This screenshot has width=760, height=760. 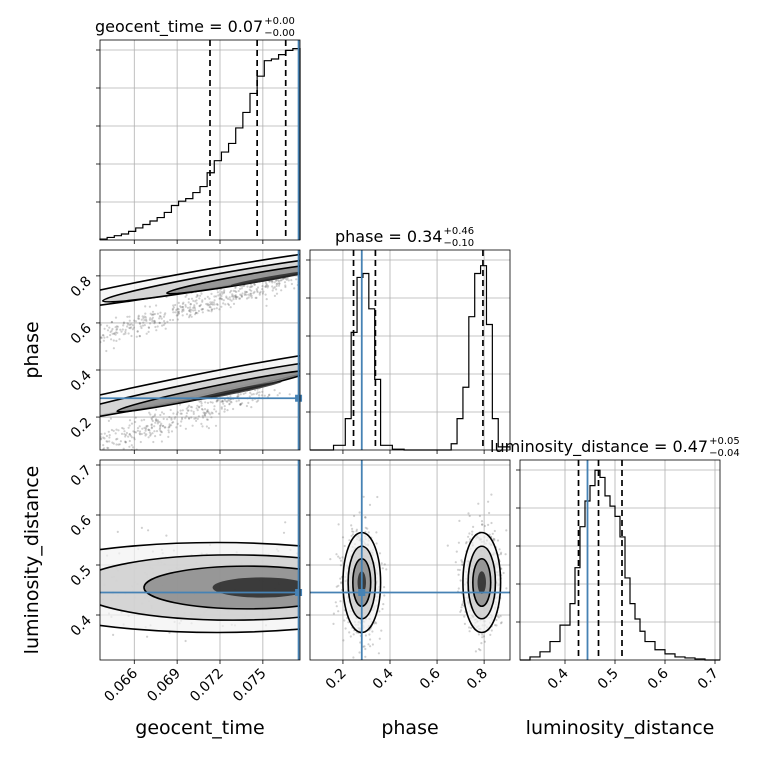 I want to click on contour-line, so click(x=482, y=582).